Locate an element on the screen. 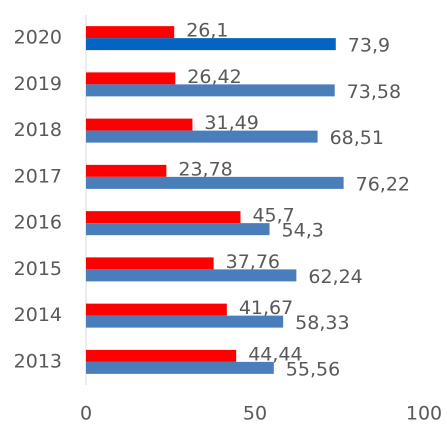 The width and height of the screenshot is (447, 429). y-tick-label: 2015 is located at coordinates (38, 269).